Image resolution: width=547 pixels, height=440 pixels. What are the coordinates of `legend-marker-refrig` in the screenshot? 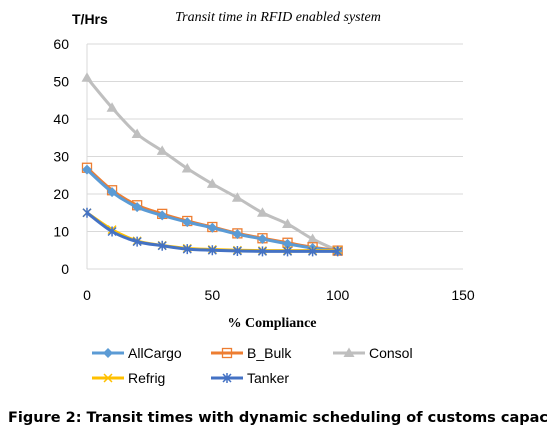 It's located at (108, 378).